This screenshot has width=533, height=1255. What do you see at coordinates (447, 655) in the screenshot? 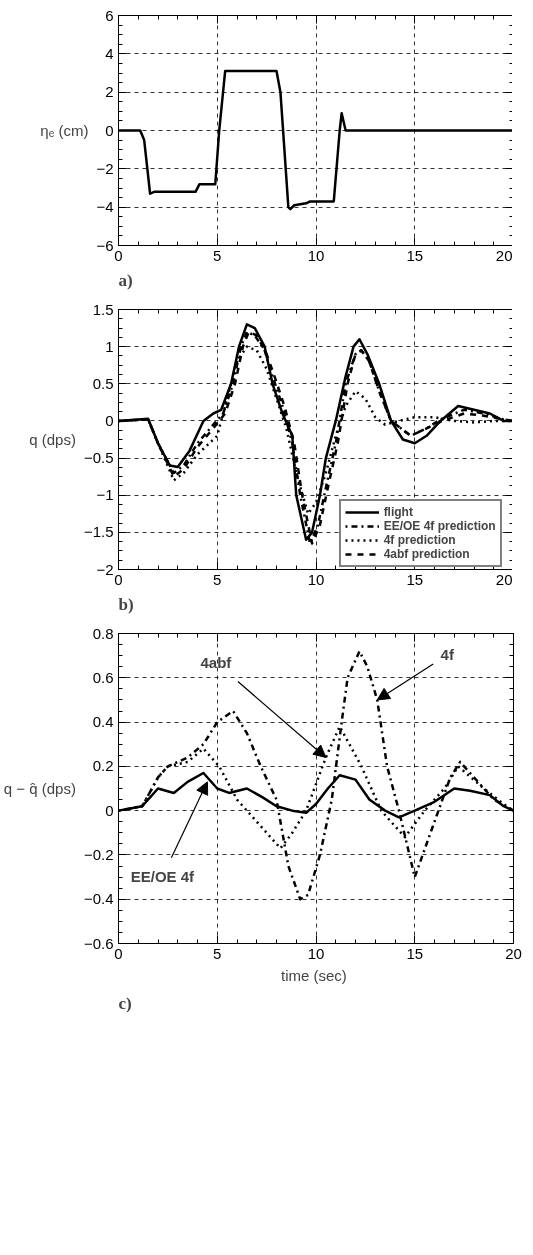
I see `annotation: 4f` at bounding box center [447, 655].